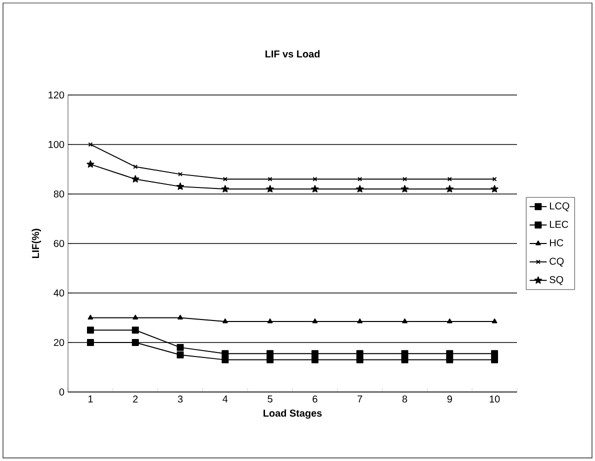  I want to click on legend-label: LCQ, so click(560, 207).